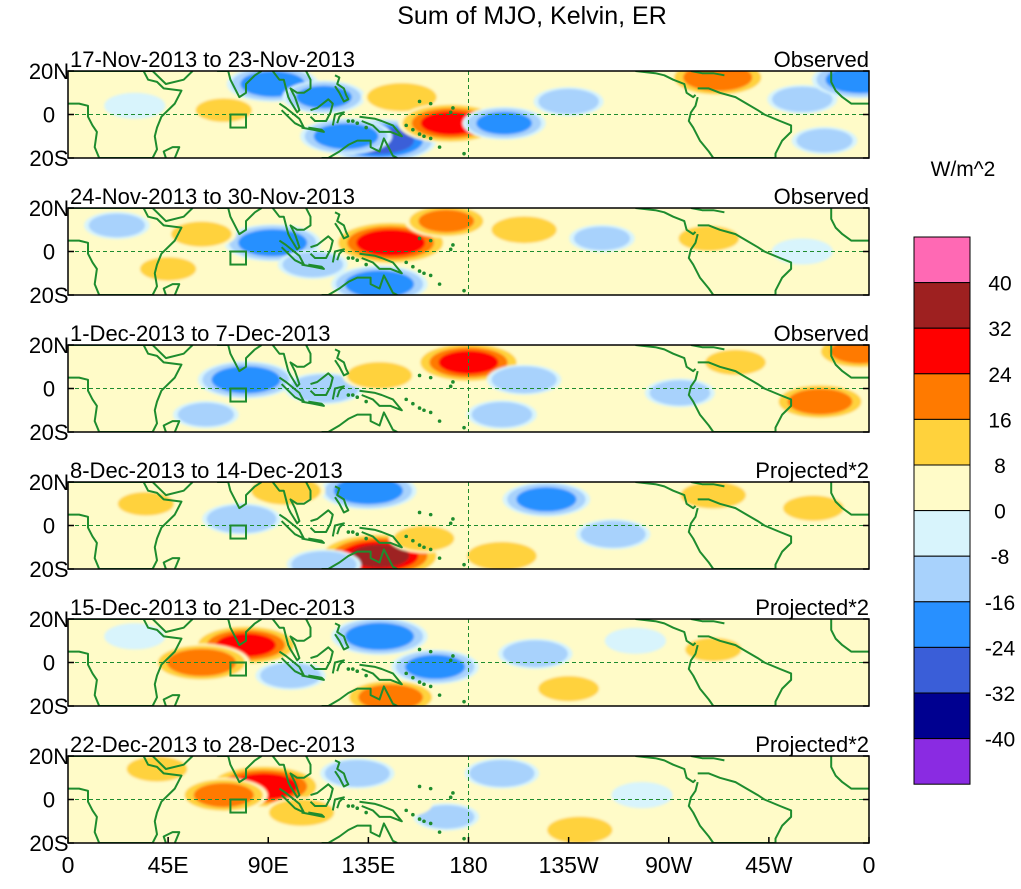 The image size is (1021, 889). What do you see at coordinates (1000, 557) in the screenshot?
I see `colorbar-label: -8` at bounding box center [1000, 557].